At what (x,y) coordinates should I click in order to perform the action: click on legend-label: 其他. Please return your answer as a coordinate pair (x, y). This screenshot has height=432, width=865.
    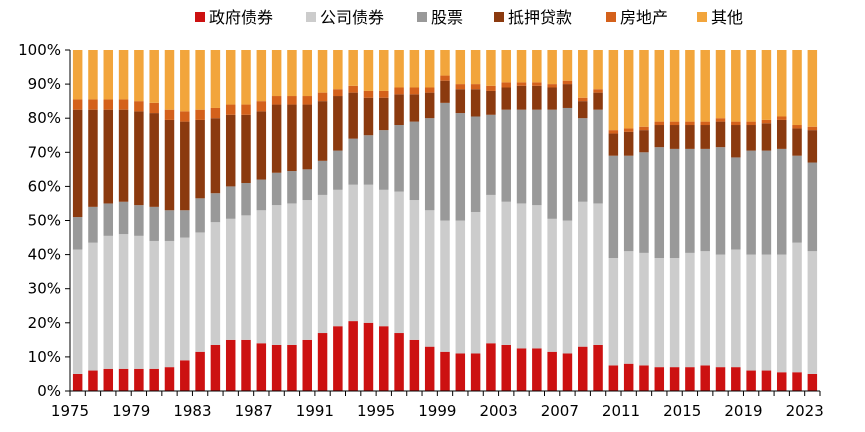
    Looking at the image, I should click on (727, 17).